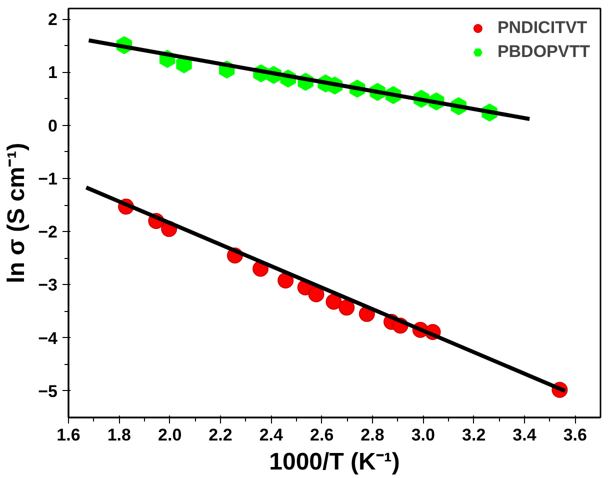 The width and height of the screenshot is (610, 478). What do you see at coordinates (48, 285) in the screenshot?
I see `y-tick-label: −3` at bounding box center [48, 285].